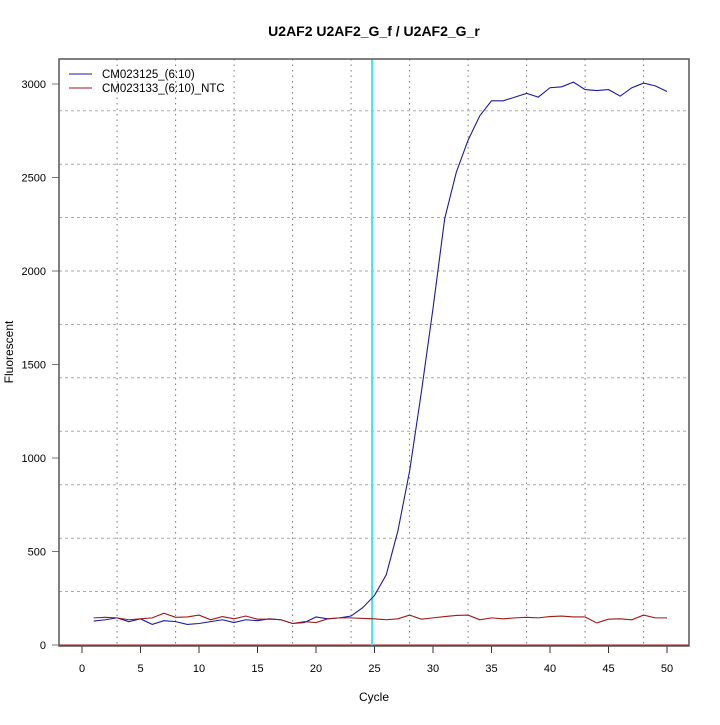 Image resolution: width=720 pixels, height=725 pixels. Describe the element at coordinates (140, 669) in the screenshot. I see `x-tick-label: 5` at that location.